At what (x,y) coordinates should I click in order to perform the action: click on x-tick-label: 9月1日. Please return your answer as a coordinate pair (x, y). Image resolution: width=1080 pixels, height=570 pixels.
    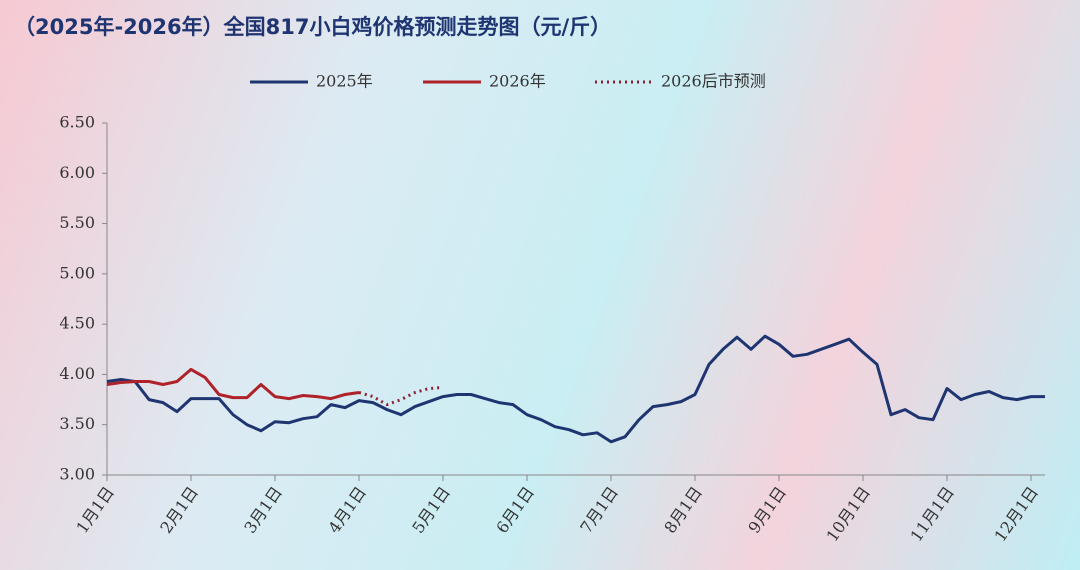
    Looking at the image, I should click on (767, 510).